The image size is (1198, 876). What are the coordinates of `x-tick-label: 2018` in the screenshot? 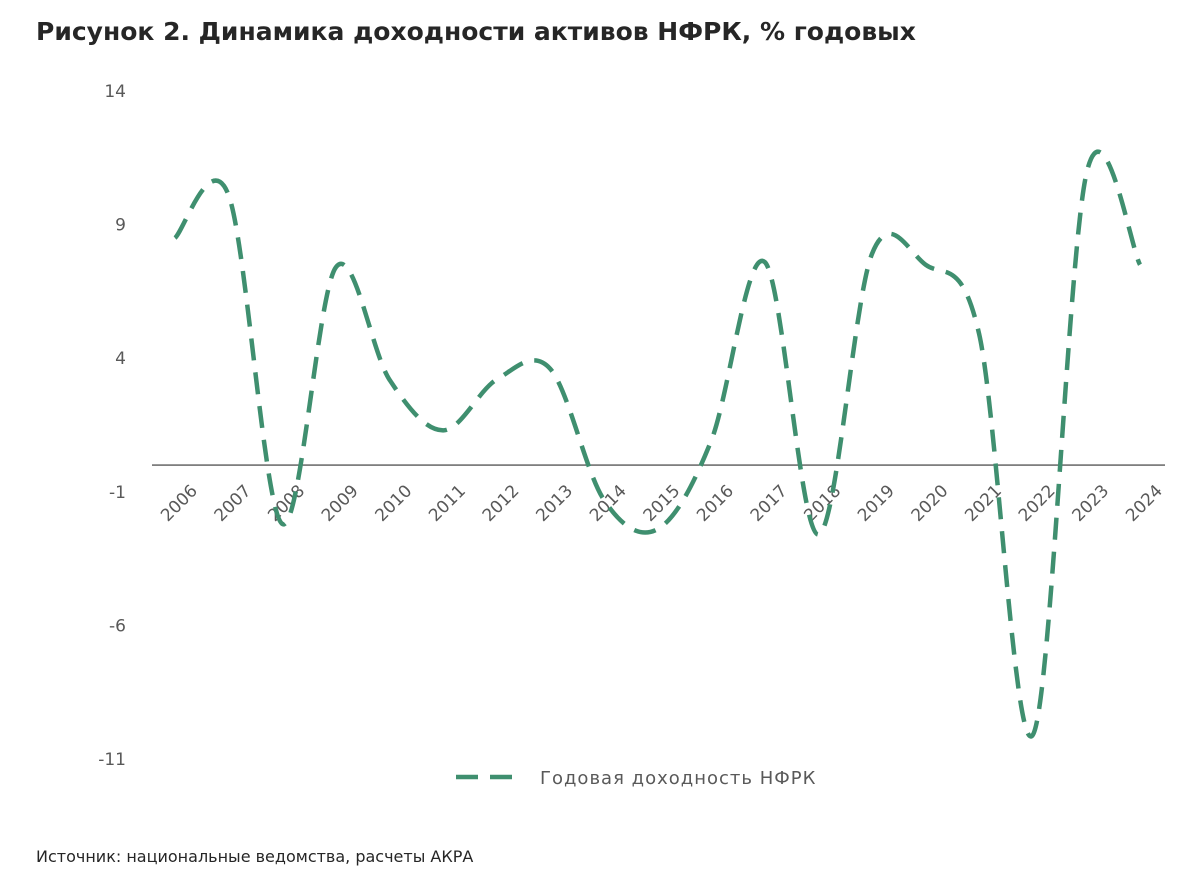 It's located at (822, 503).